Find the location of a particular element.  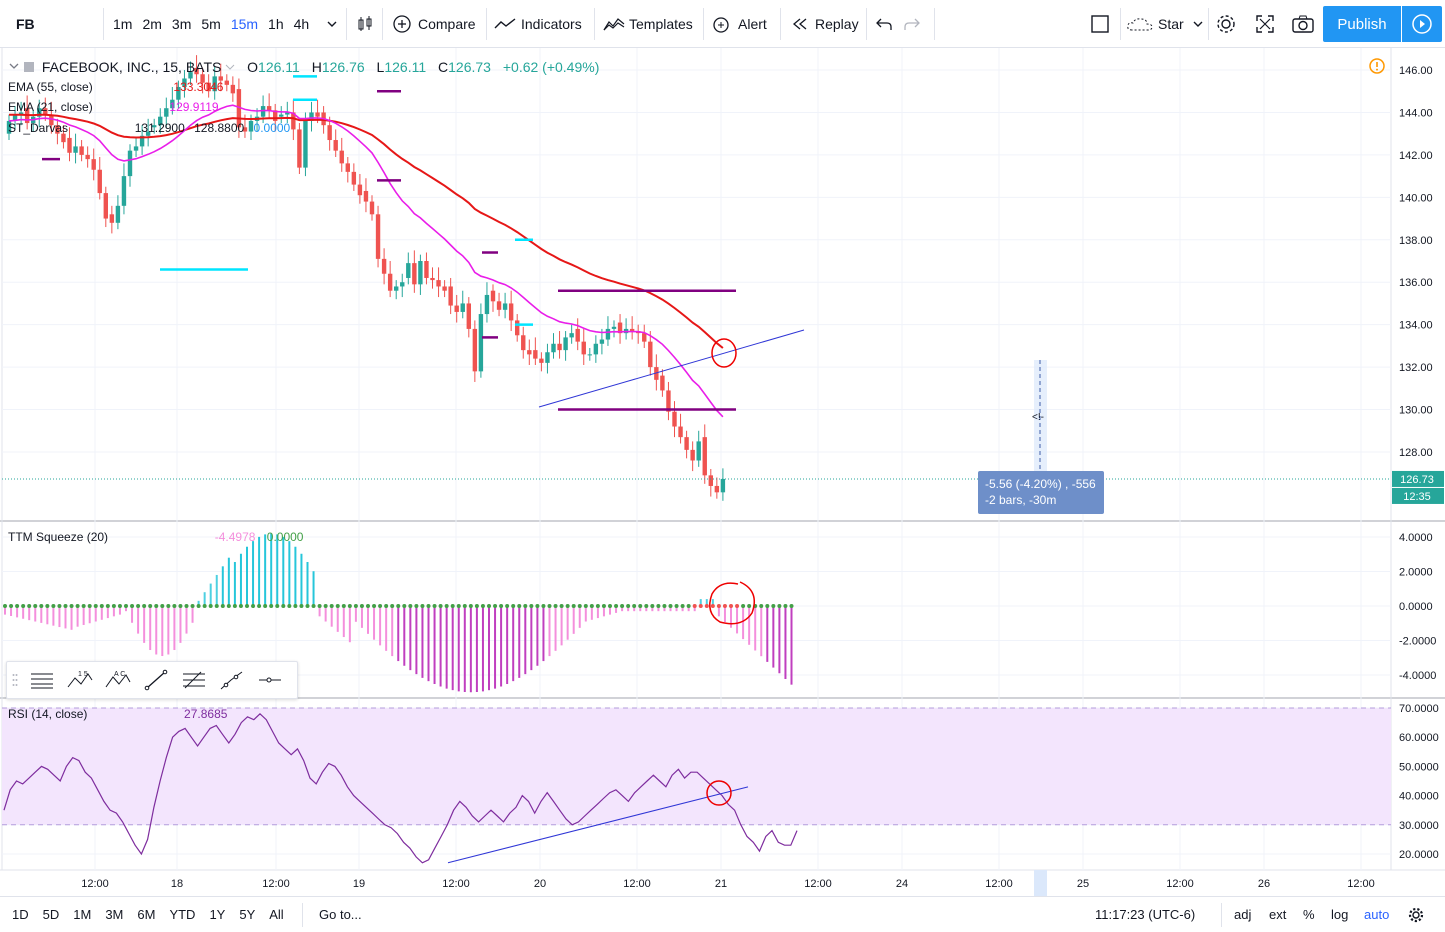

compare-button: Compare is located at coordinates (434, 23).